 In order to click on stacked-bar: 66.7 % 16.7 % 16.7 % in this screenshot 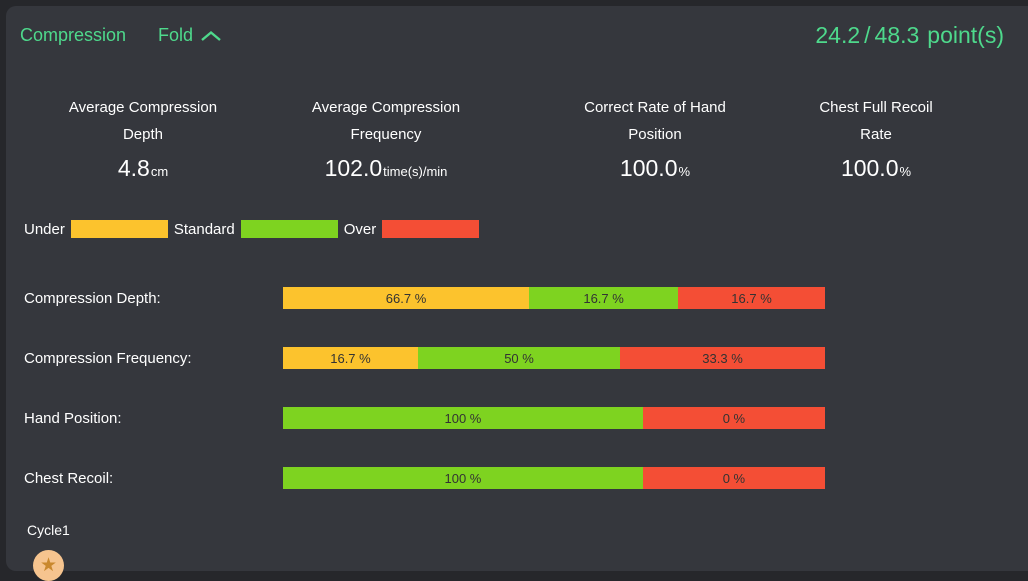, I will do `click(554, 298)`.